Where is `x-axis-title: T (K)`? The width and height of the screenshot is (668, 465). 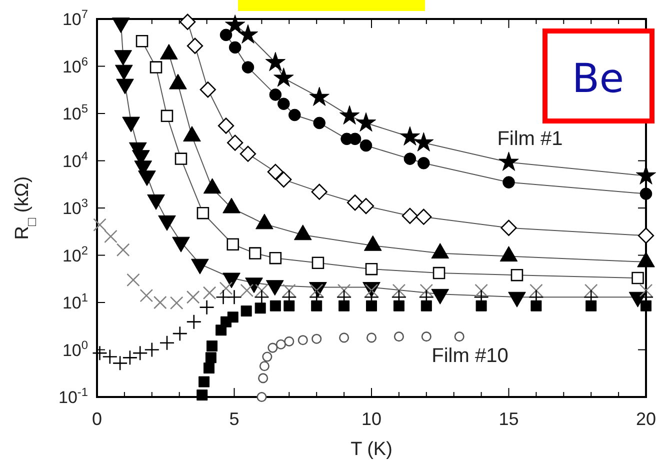
x-axis-title: T (K) is located at coordinates (371, 449).